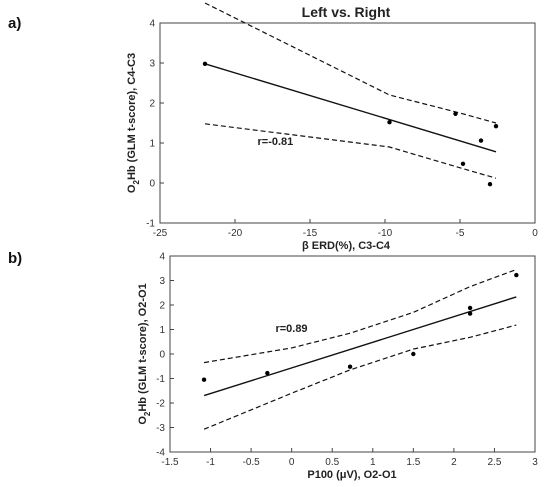 The height and width of the screenshot is (487, 550). Describe the element at coordinates (346, 12) in the screenshot. I see `chart-title: Left vs. Right` at that location.